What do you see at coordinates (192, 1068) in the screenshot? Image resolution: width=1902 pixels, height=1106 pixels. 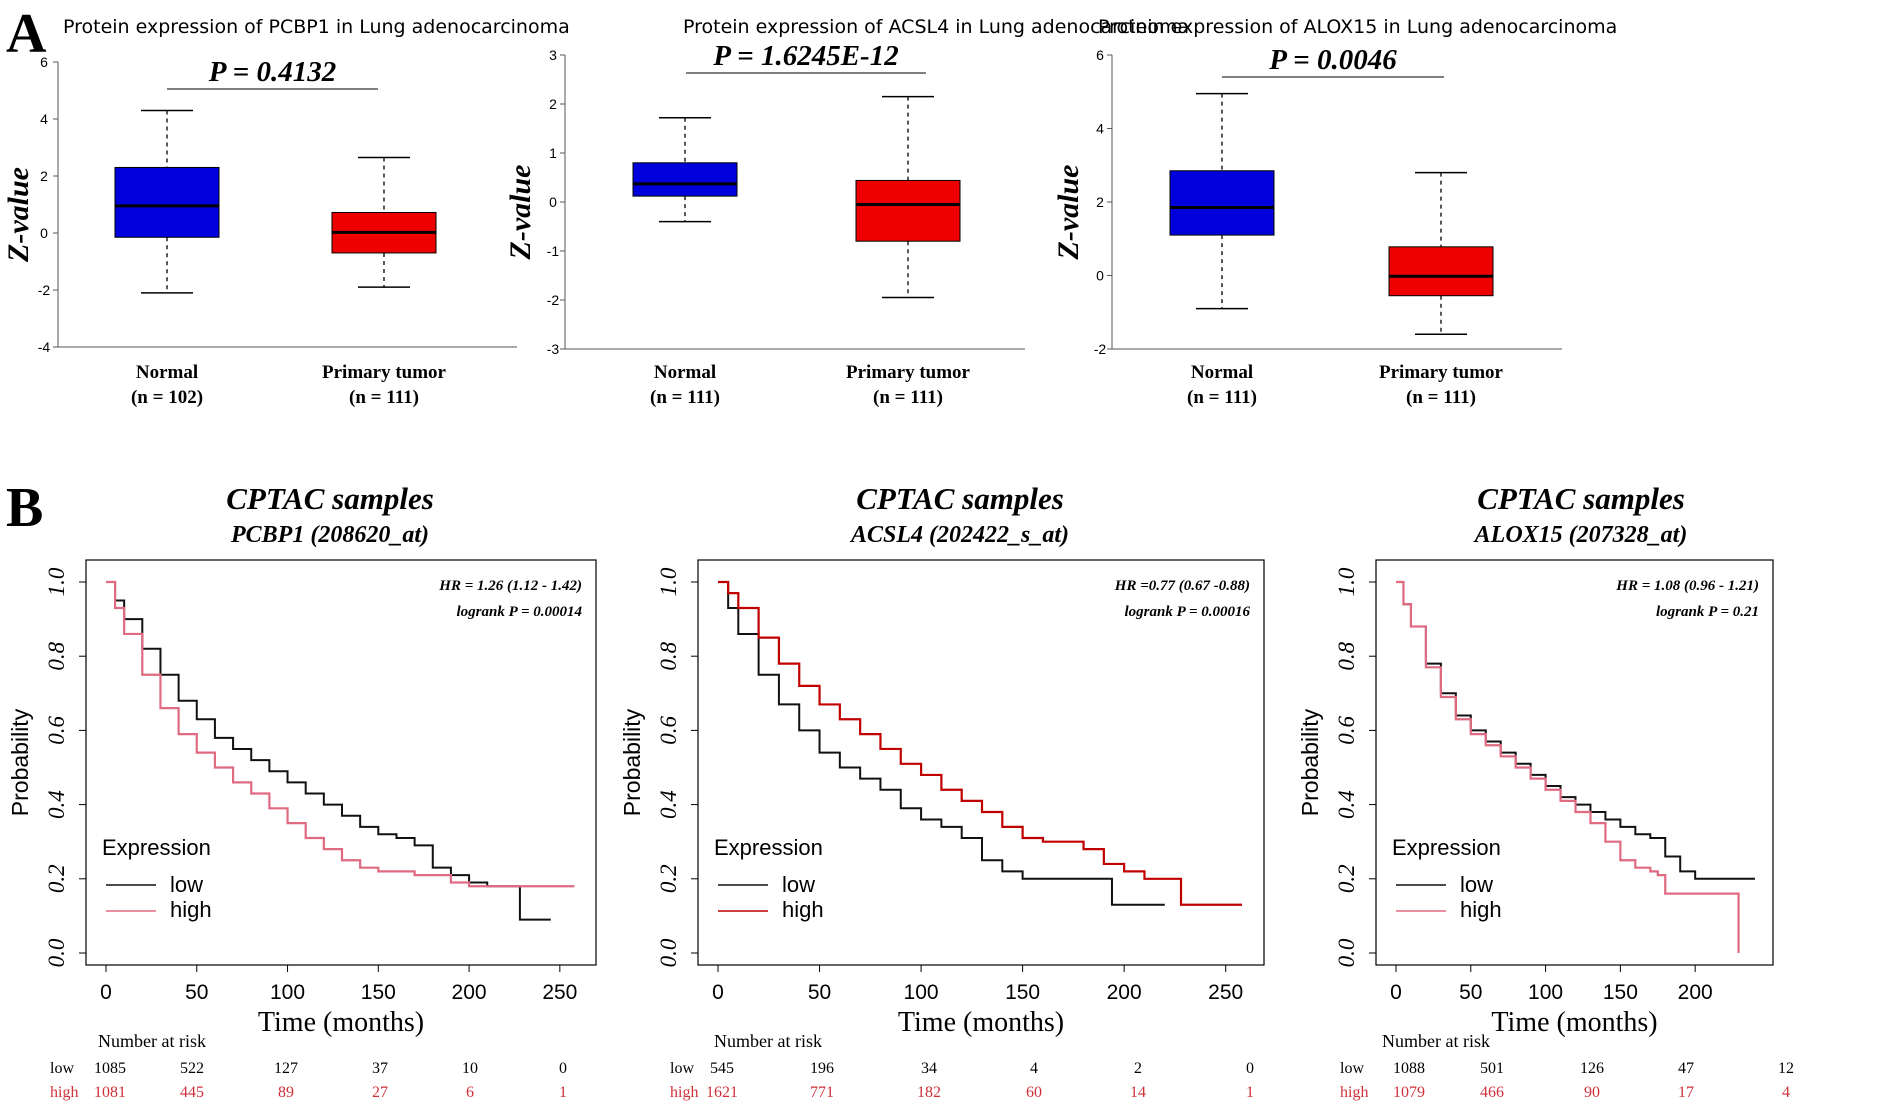 I see `risk-low-value: 522` at bounding box center [192, 1068].